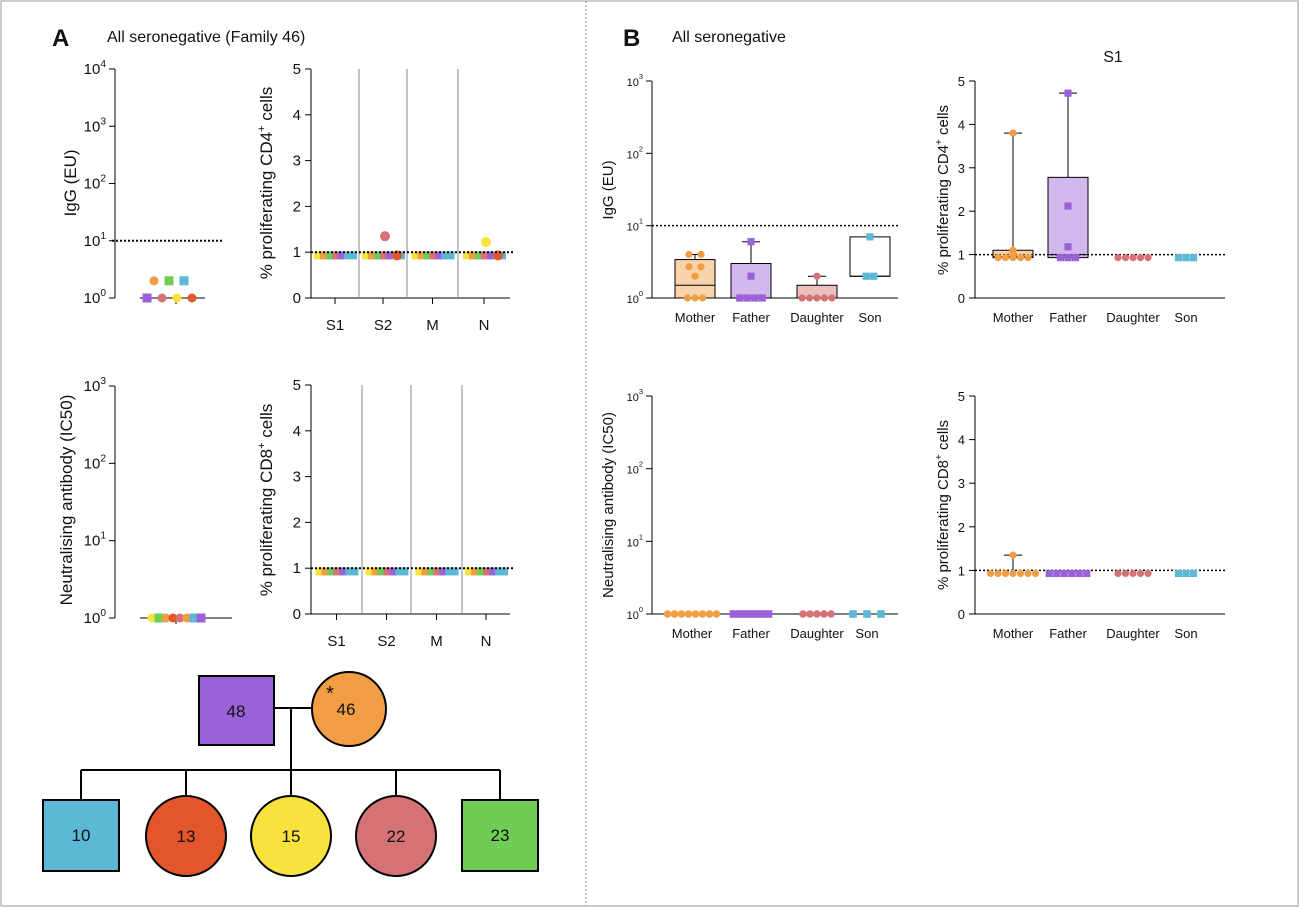 Image resolution: width=1299 pixels, height=907 pixels. Describe the element at coordinates (635, 80) in the screenshot. I see `y-tick-label: 10³` at that location.